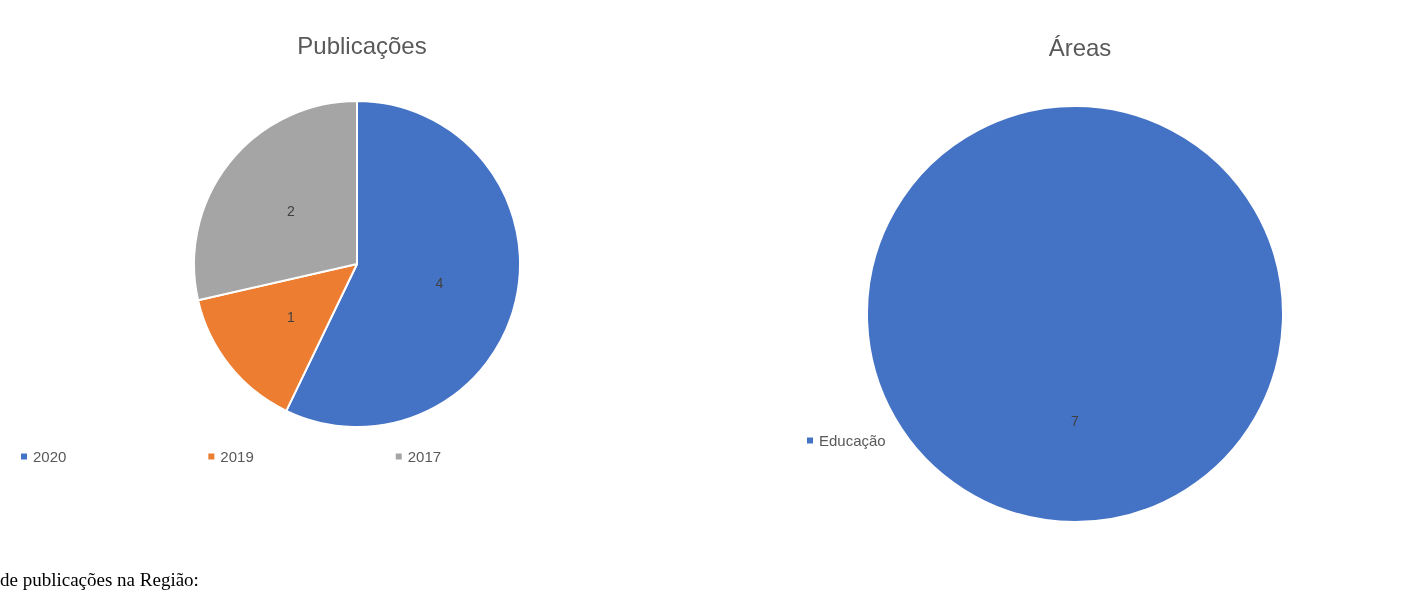 This screenshot has height=607, width=1425. Describe the element at coordinates (237, 456) in the screenshot. I see `legend-label: 2019` at that location.